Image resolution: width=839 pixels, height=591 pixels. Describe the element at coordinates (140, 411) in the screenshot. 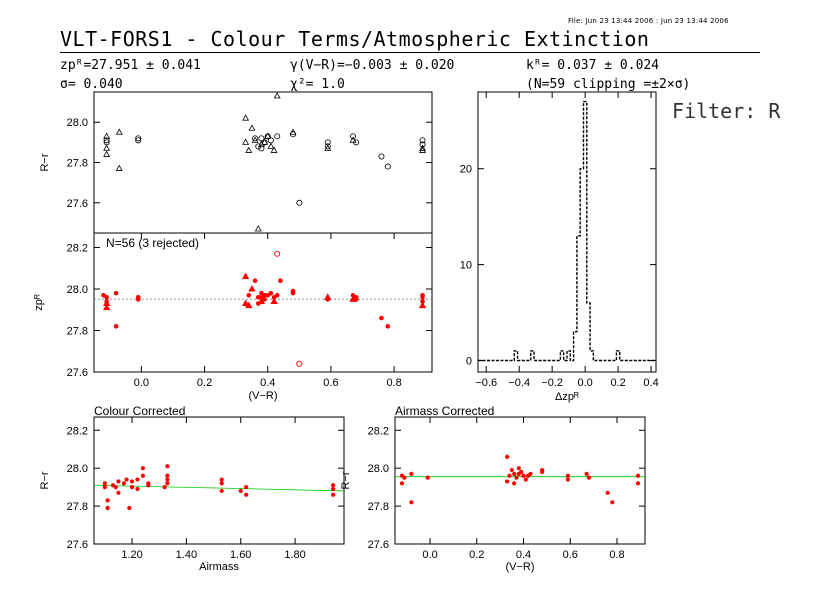

I see `colour-corrected-label: Colour Corrected` at that location.